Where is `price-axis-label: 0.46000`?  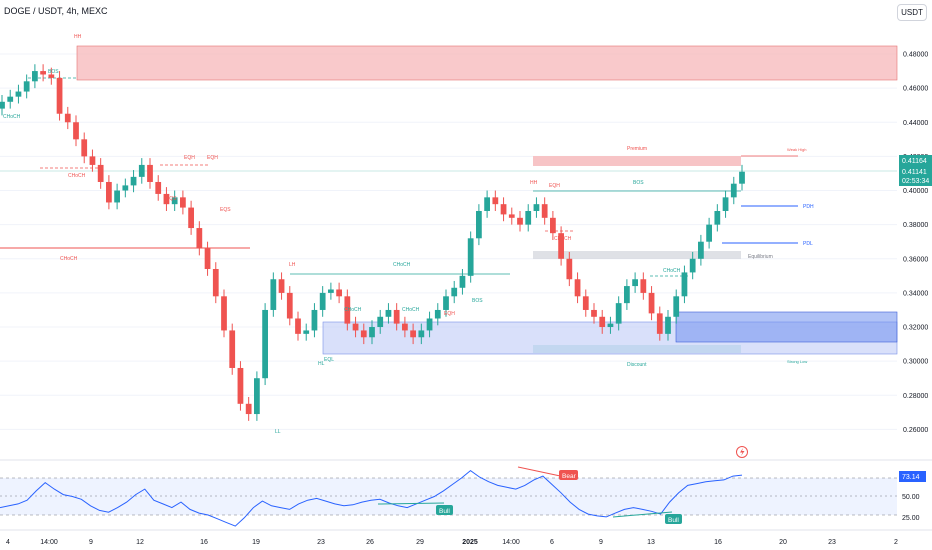 price-axis-label: 0.46000 is located at coordinates (915, 89).